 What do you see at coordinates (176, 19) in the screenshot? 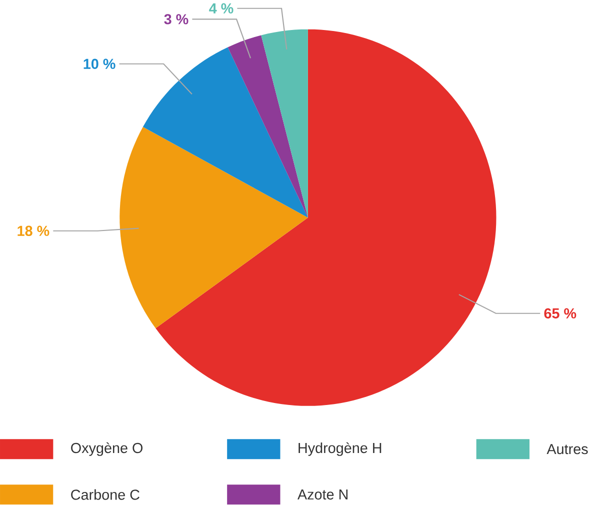
I see `data-label: 3 %` at bounding box center [176, 19].